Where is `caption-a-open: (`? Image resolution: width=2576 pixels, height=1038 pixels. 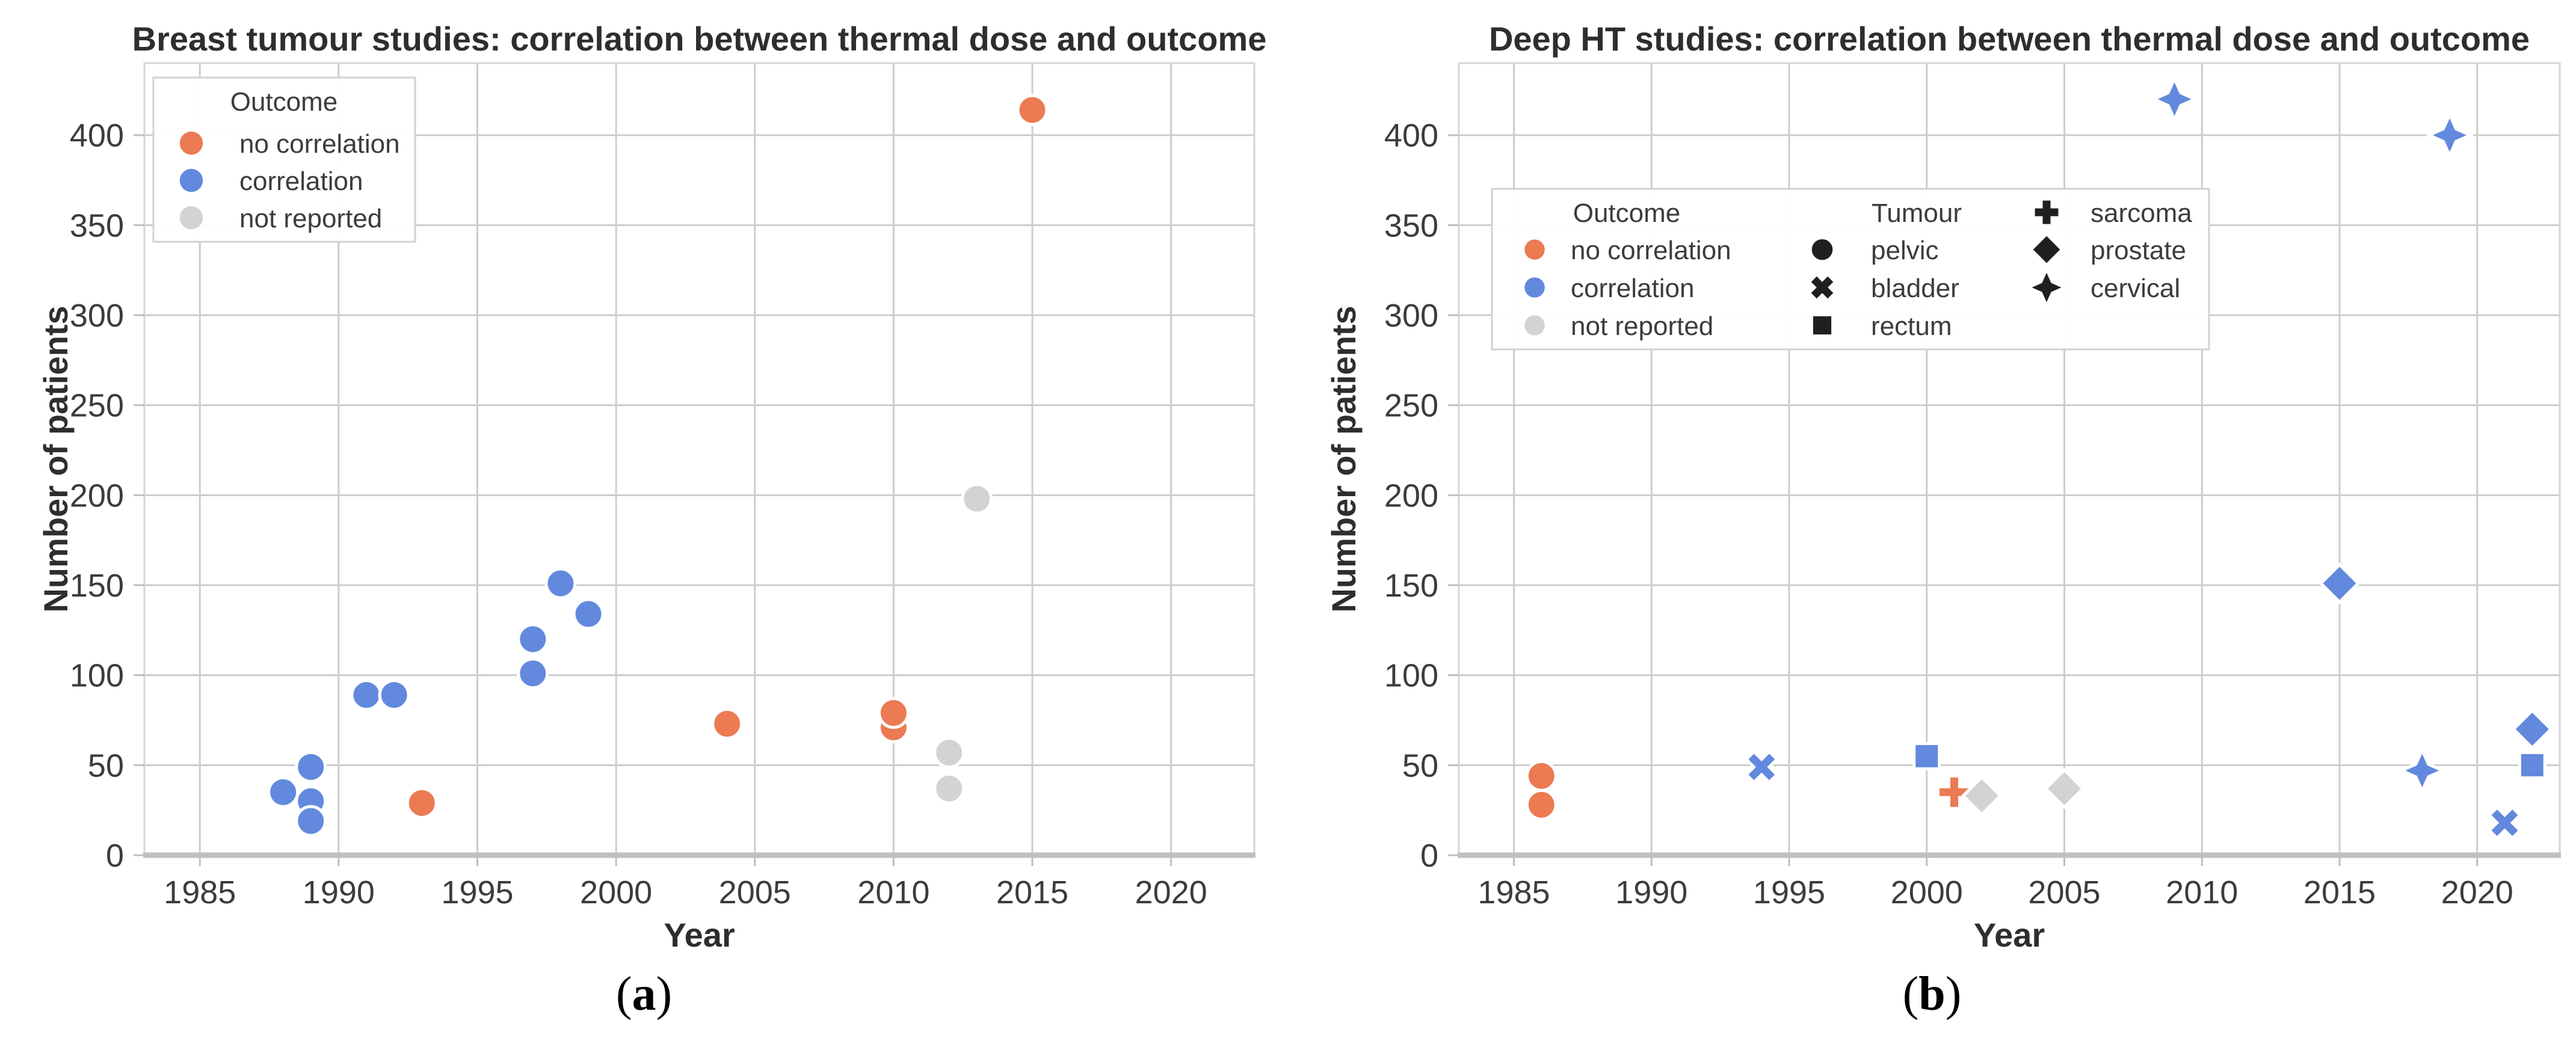 caption-a-open: ( is located at coordinates (623, 994).